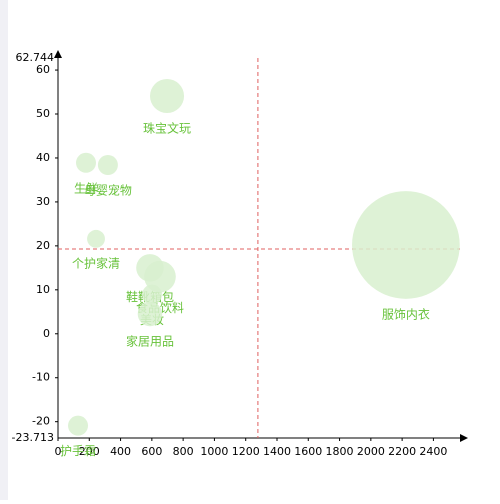 The image size is (500, 504). Describe the element at coordinates (89, 451) in the screenshot. I see `x-tick-label: 200` at that location.